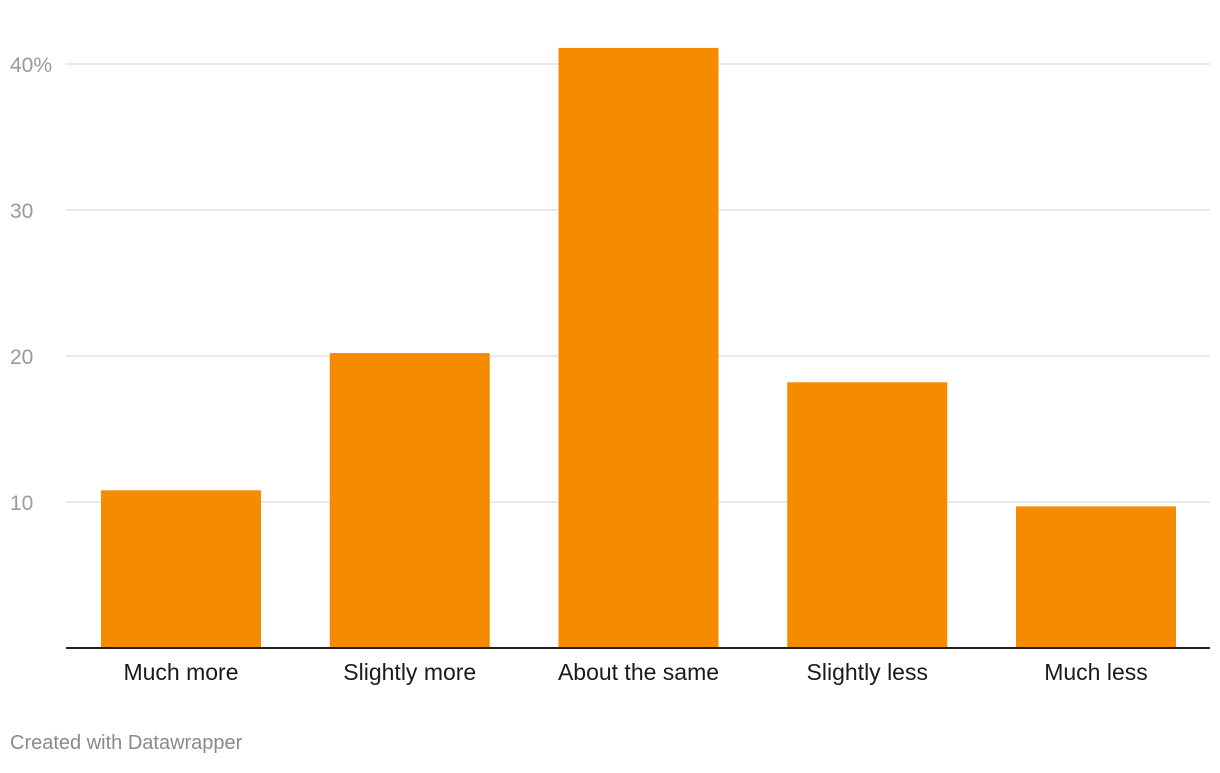  What do you see at coordinates (21, 503) in the screenshot?
I see `y-tick-label: 10` at bounding box center [21, 503].